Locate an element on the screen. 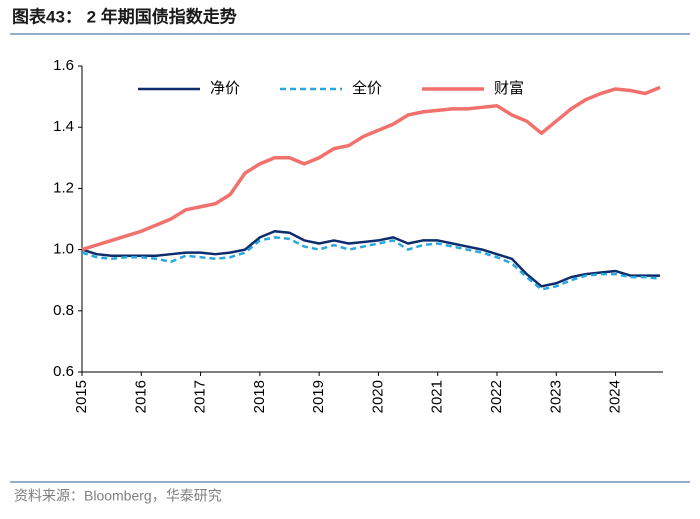  legend-label: 净价 is located at coordinates (225, 88).